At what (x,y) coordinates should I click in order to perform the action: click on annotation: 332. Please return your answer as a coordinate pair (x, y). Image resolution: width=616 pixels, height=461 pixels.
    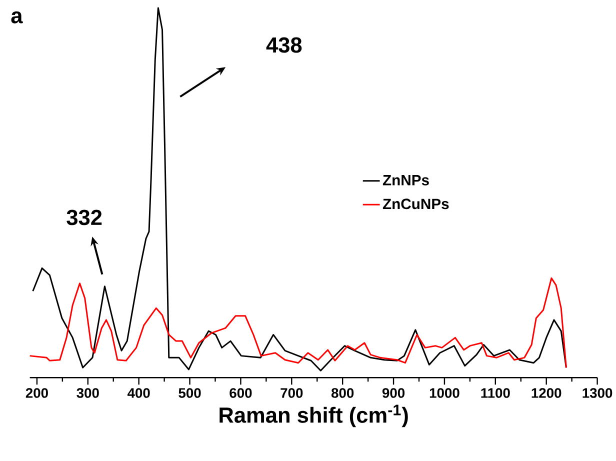
    Looking at the image, I should click on (84, 218).